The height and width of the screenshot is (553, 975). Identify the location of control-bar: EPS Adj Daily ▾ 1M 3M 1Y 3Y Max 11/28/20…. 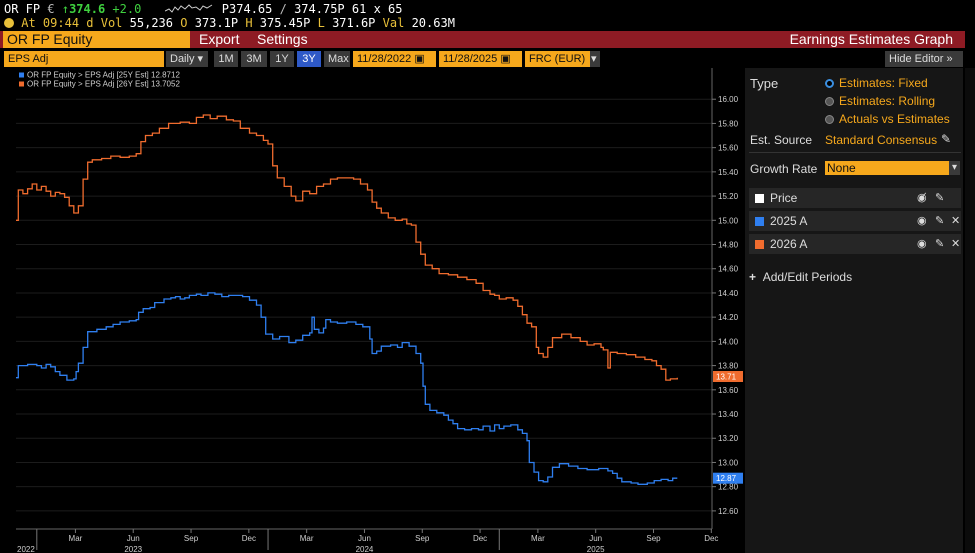
(482, 59).